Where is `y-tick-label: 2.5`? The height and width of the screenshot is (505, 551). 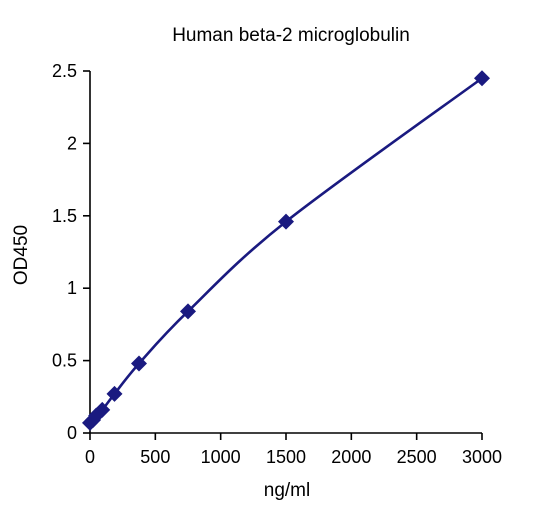
y-tick-label: 2.5 is located at coordinates (64, 71).